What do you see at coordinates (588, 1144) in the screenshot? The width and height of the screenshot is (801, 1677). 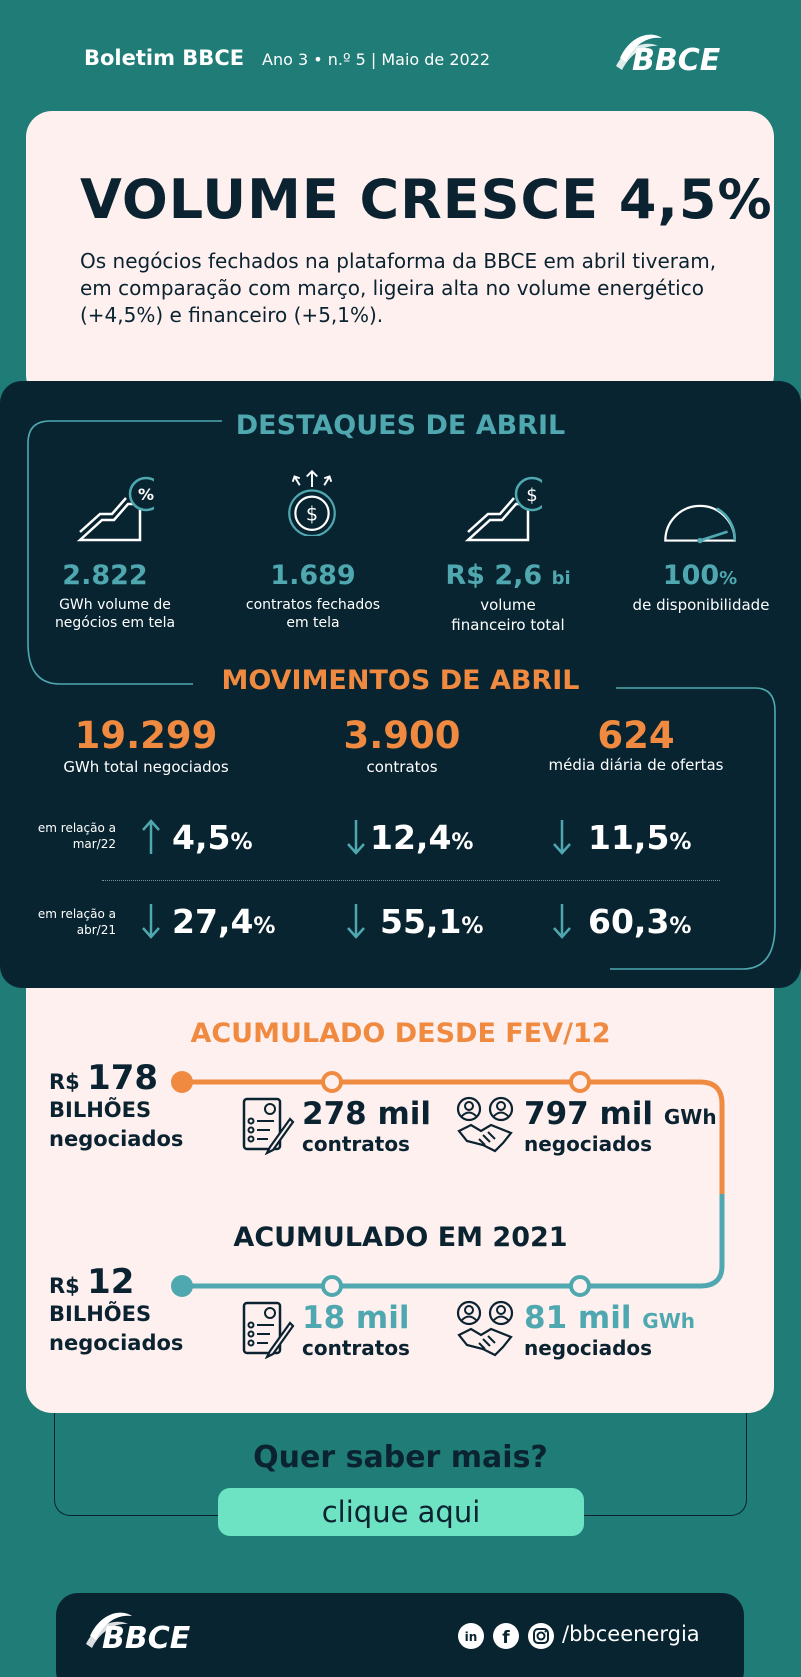 I see `accumulated-gwh-label: negociados` at bounding box center [588, 1144].